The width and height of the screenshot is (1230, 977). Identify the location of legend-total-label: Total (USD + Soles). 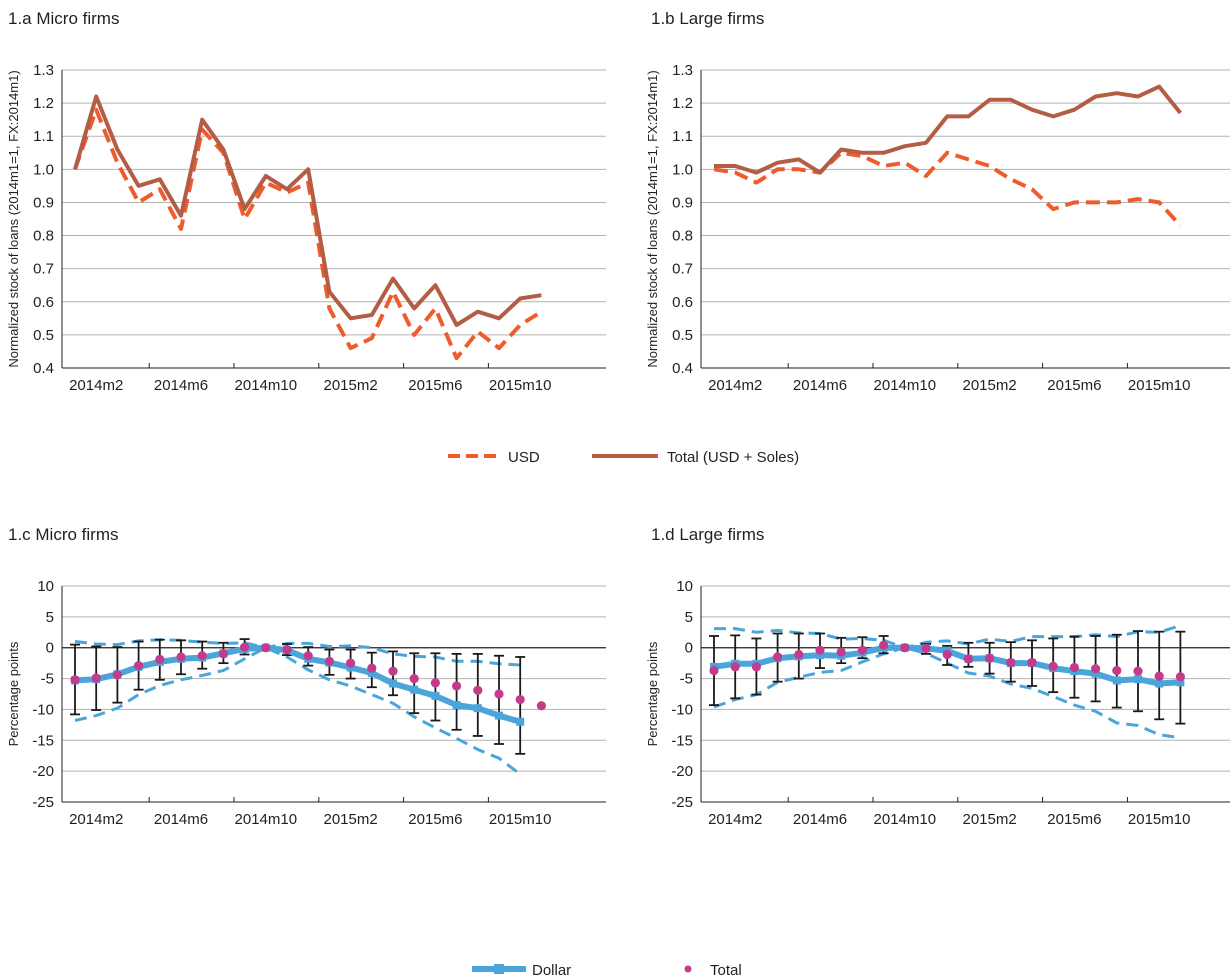
(733, 457).